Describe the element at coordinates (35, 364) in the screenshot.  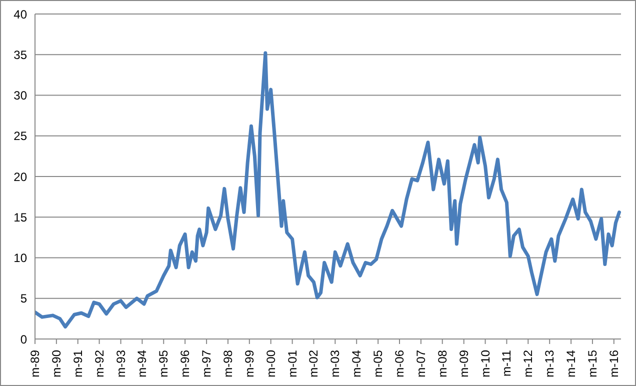
I see `x-tick-label: m-89` at that location.